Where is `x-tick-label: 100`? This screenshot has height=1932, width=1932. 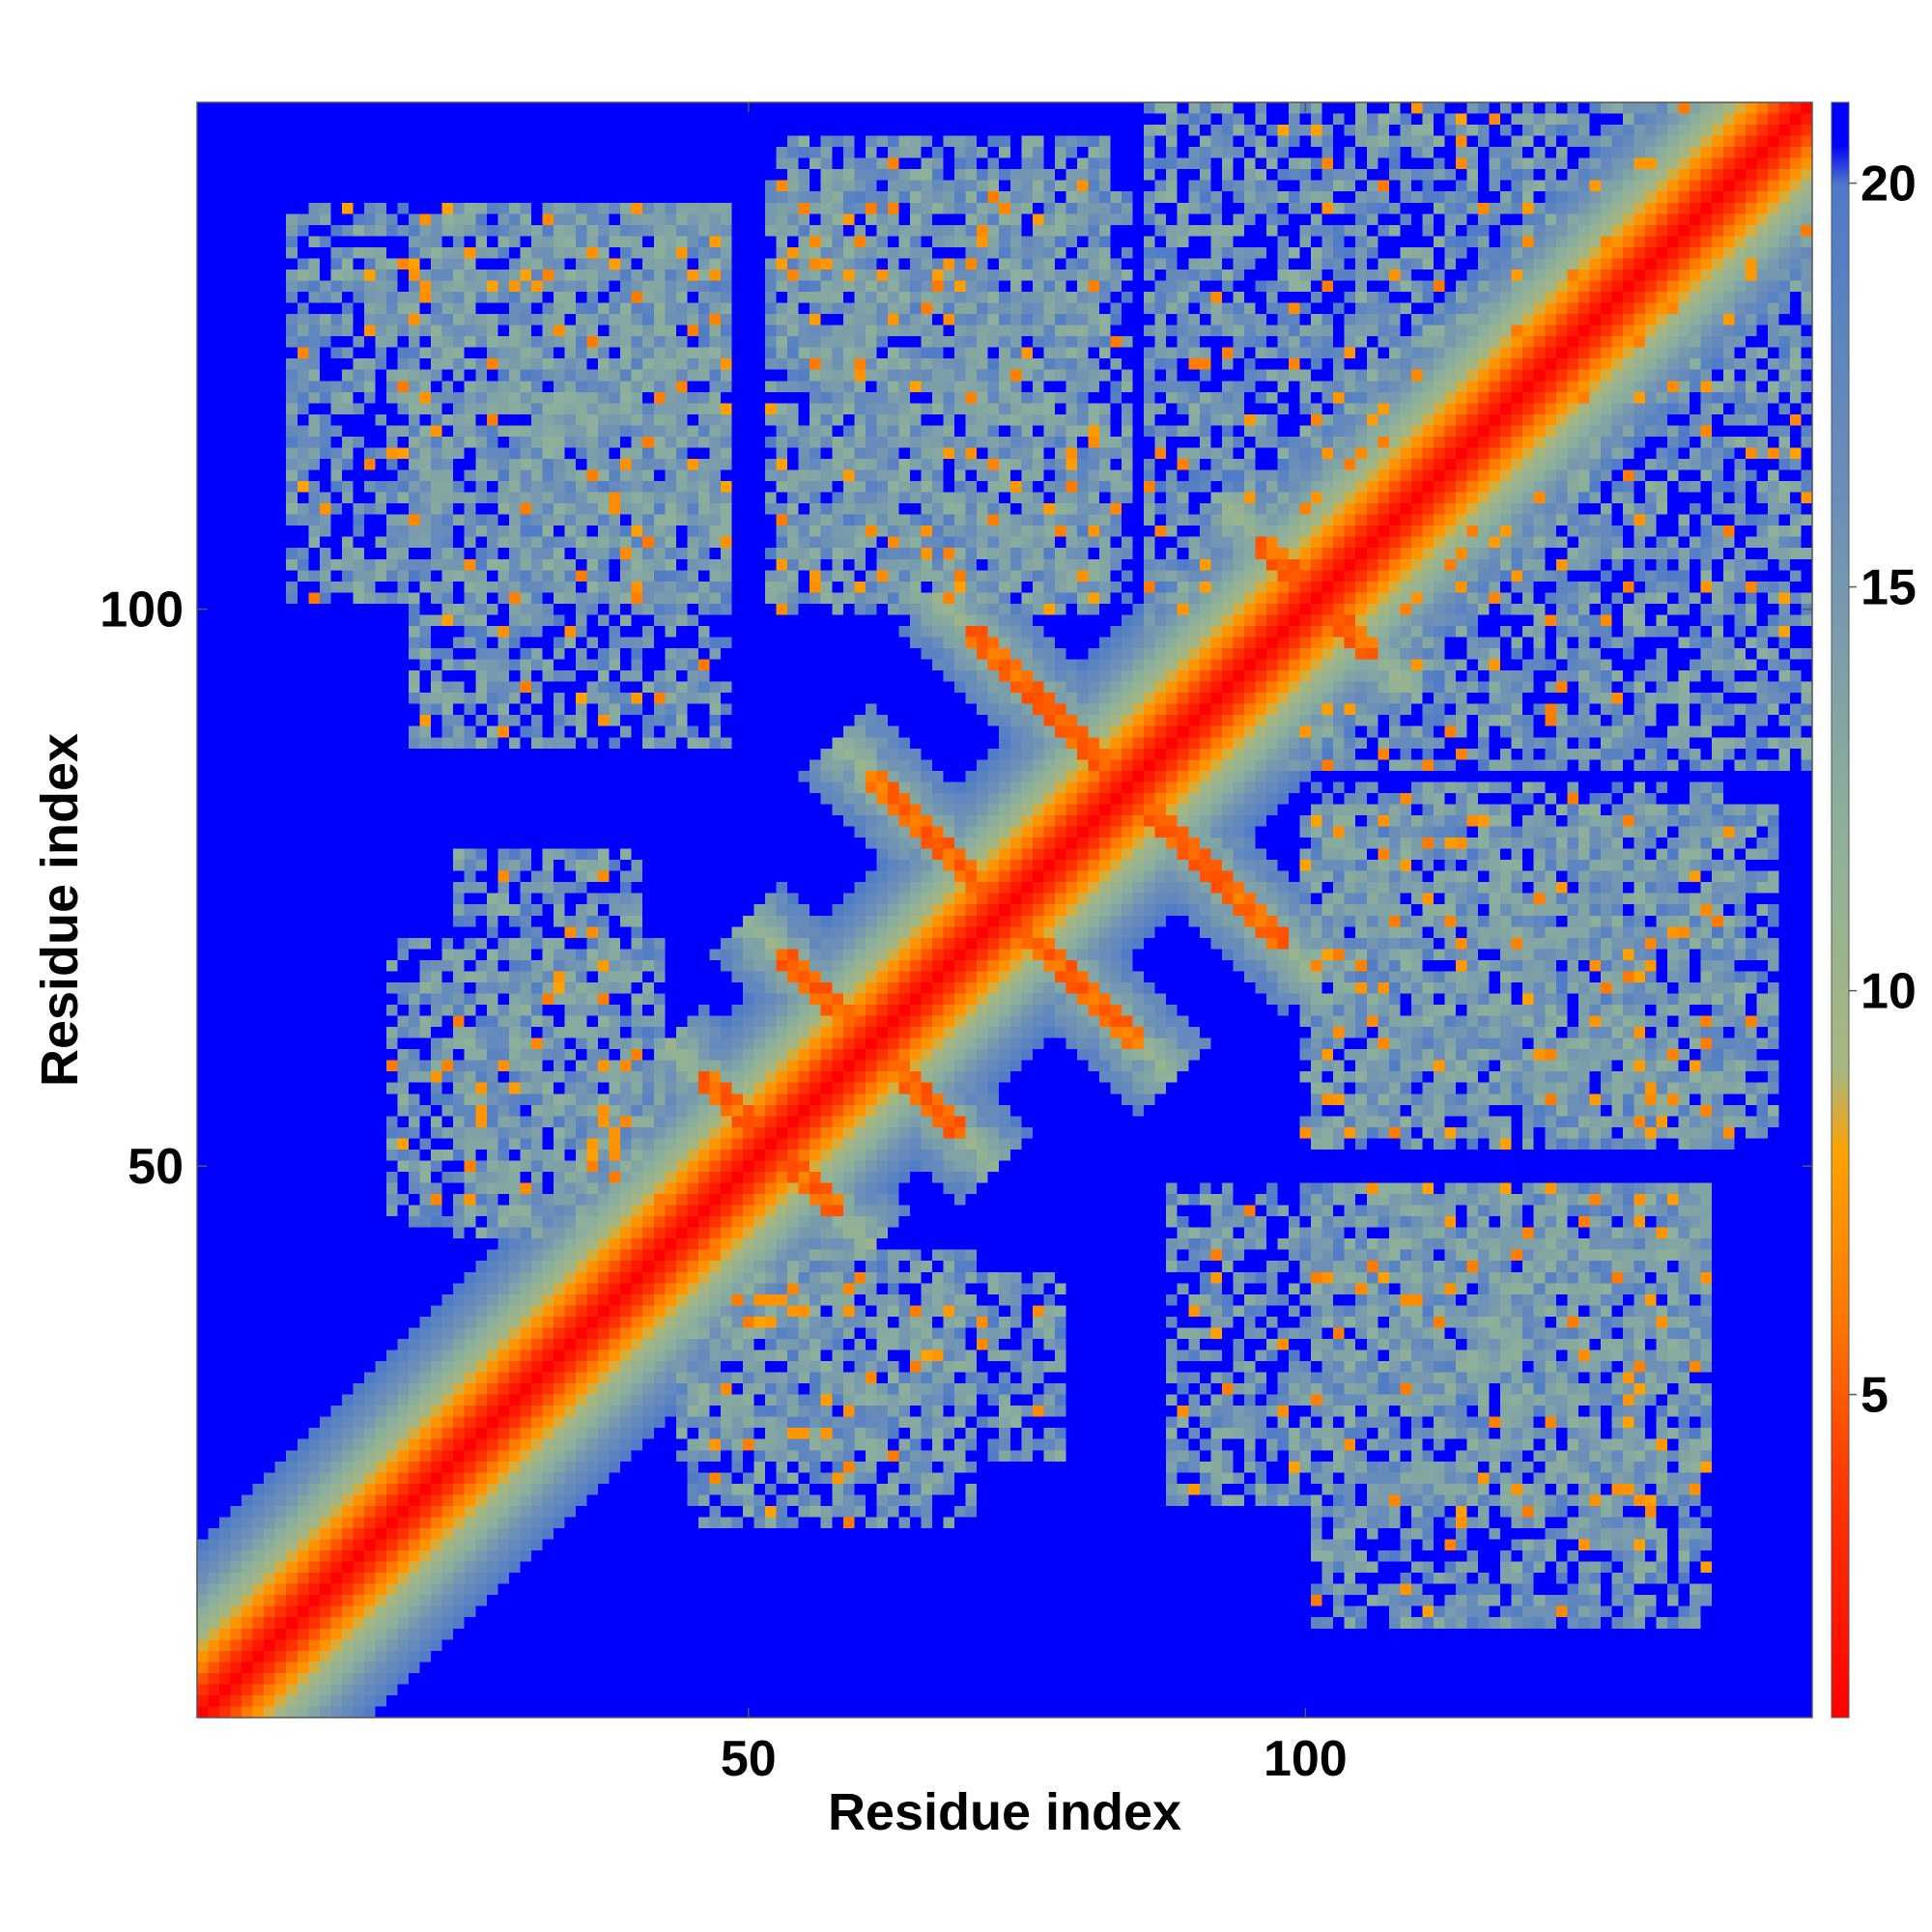 x-tick-label: 100 is located at coordinates (1306, 1759).